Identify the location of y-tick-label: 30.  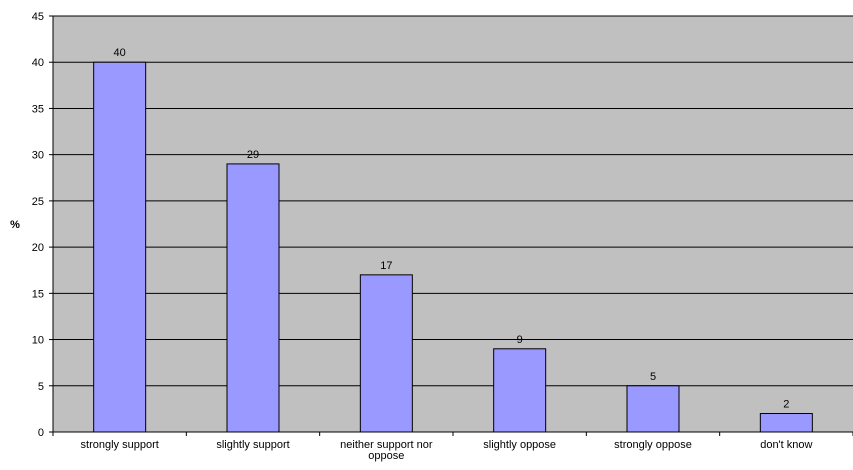
(38, 156).